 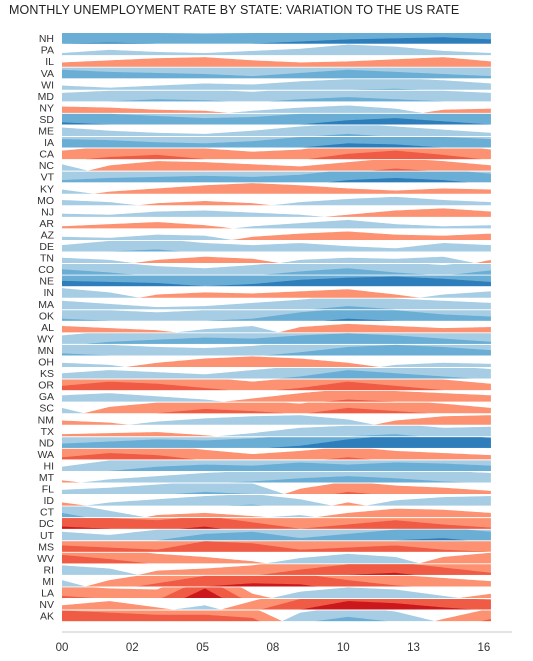 I want to click on horizon-row-nj: NJ, so click(x=266, y=212).